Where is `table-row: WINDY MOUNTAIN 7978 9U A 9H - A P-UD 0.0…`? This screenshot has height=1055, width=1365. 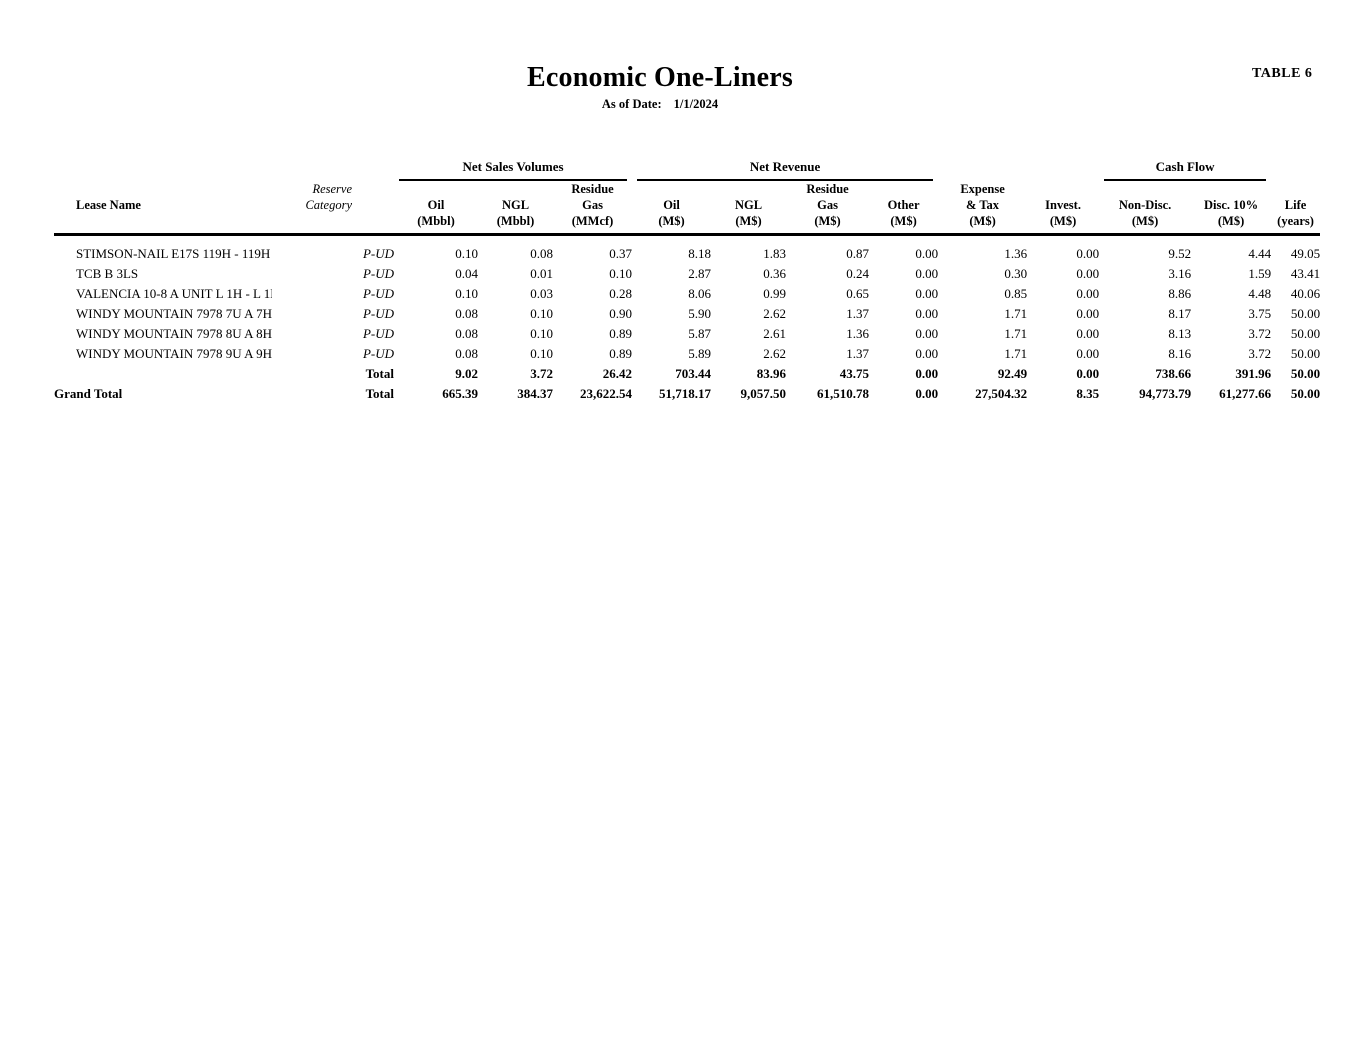 table-row: WINDY MOUNTAIN 7978 9U A 9H - A P-UD 0.0… is located at coordinates (687, 354).